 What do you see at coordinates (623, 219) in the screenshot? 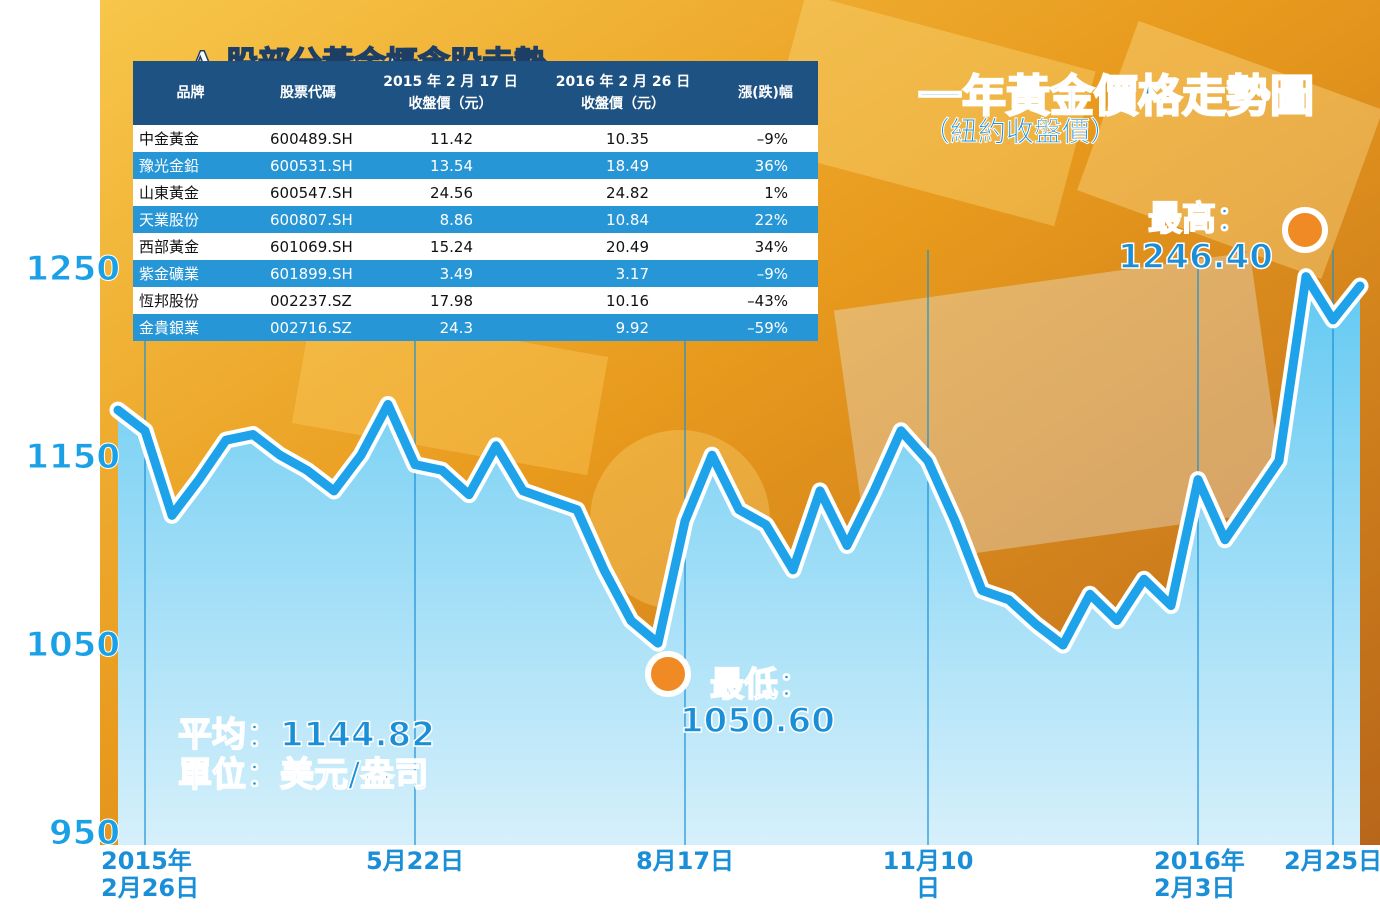
I see `table-cell: 10.84` at bounding box center [623, 219].